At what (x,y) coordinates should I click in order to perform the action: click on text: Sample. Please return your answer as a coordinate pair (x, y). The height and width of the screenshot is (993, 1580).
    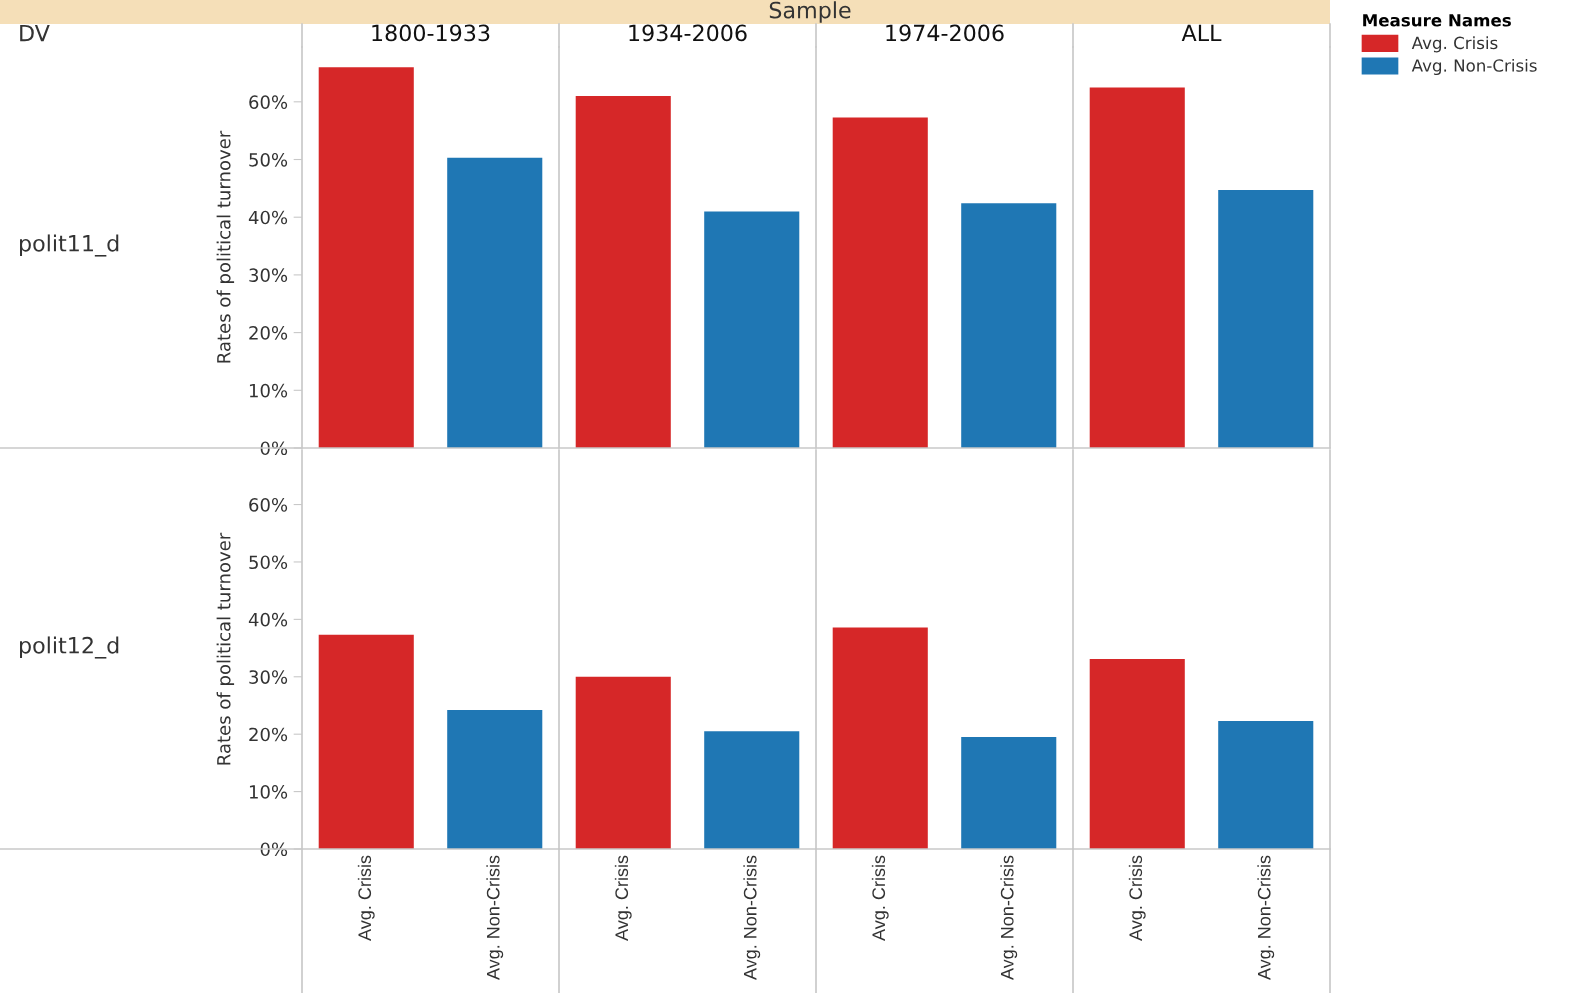
    Looking at the image, I should click on (810, 12).